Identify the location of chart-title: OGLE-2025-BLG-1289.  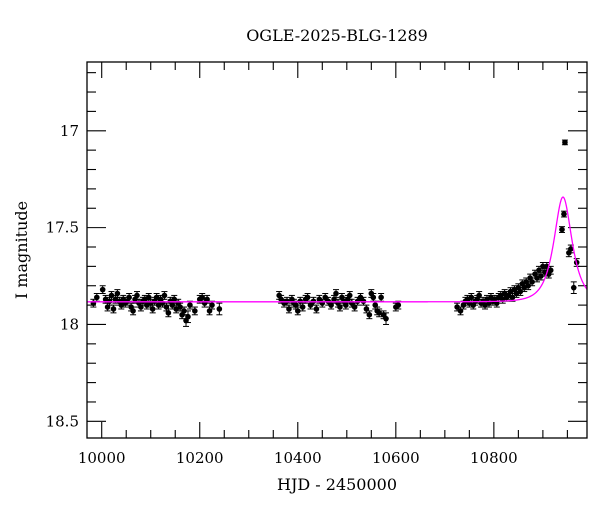
(337, 35).